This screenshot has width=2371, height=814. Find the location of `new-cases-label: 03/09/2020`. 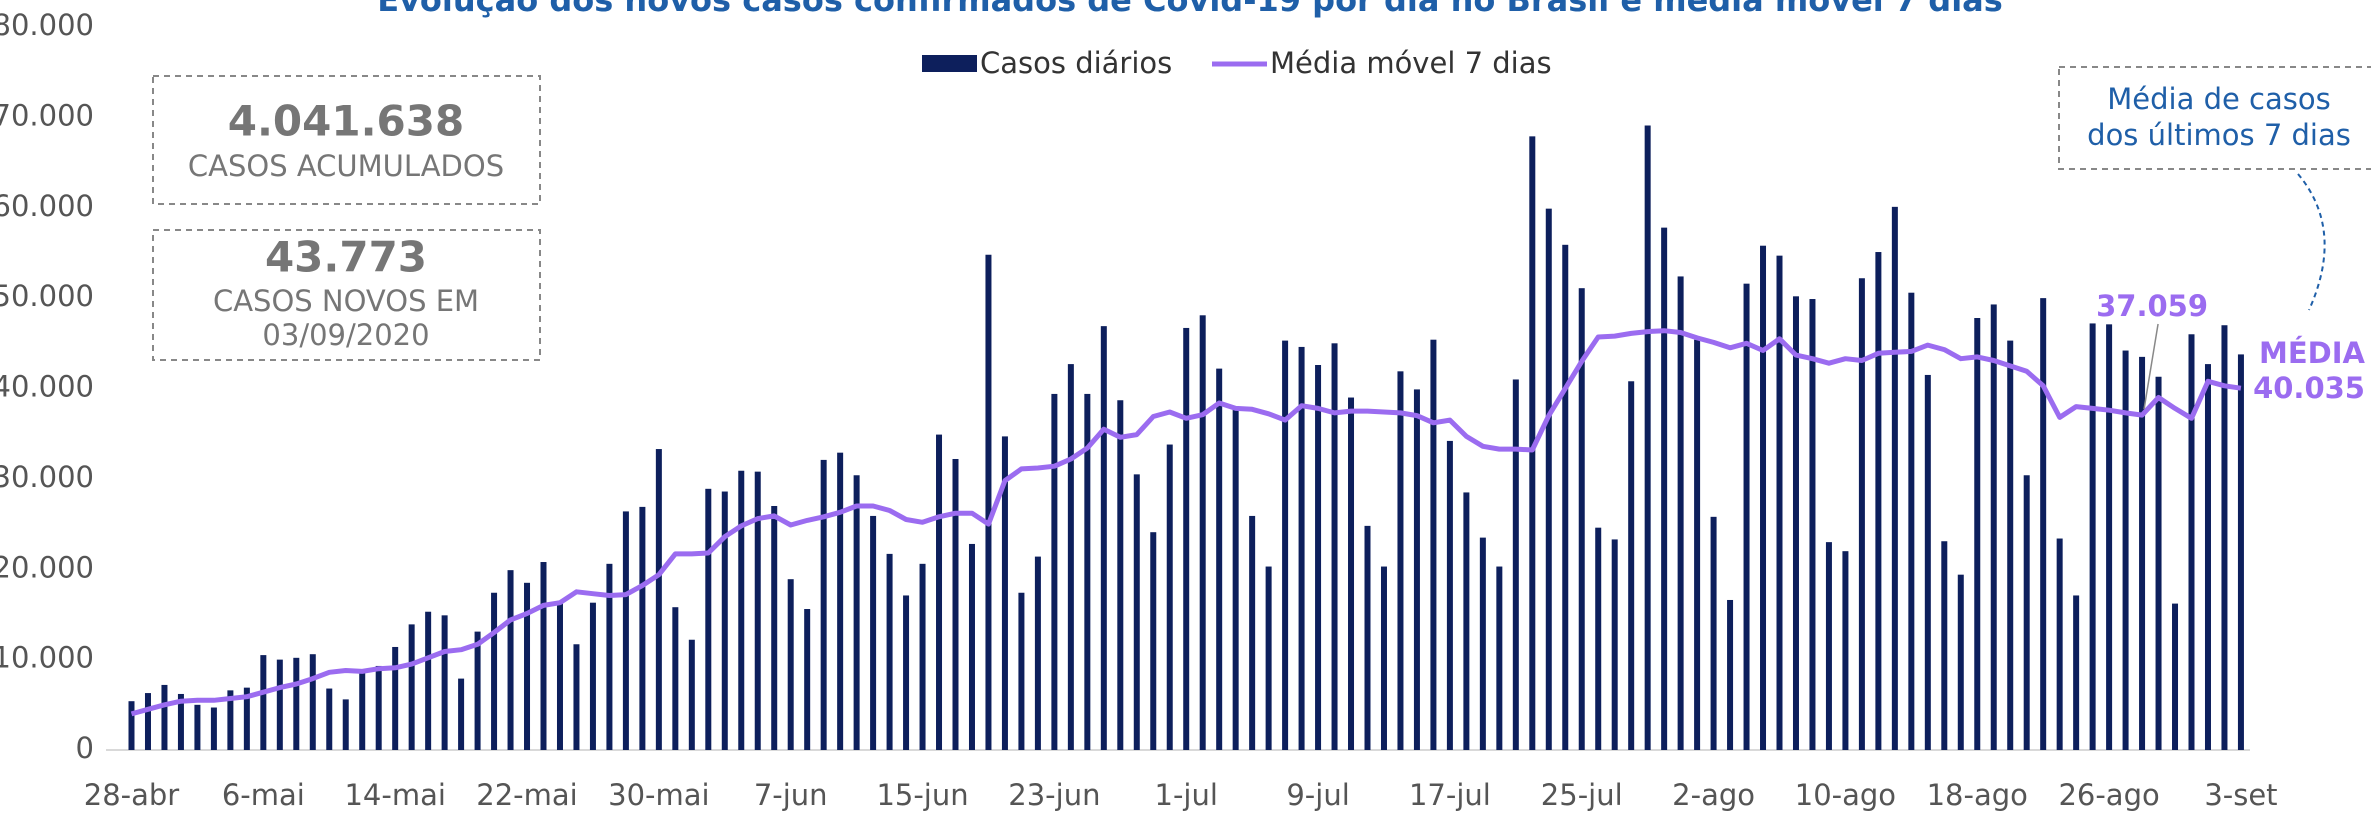

new-cases-label: 03/09/2020 is located at coordinates (345, 335).